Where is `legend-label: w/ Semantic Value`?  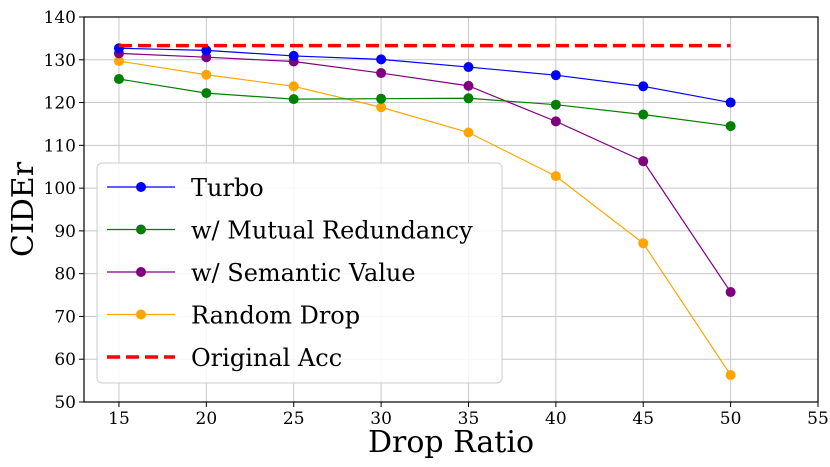 legend-label: w/ Semantic Value is located at coordinates (303, 273).